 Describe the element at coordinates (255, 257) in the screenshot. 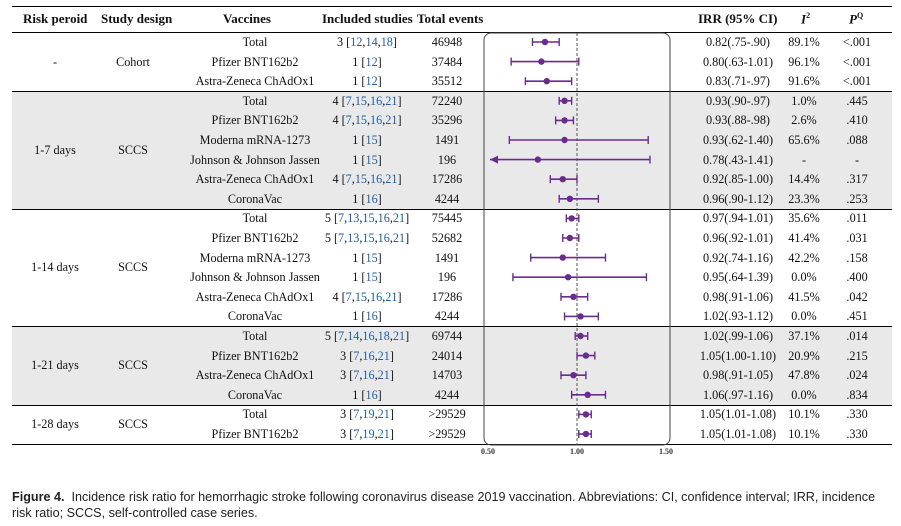

I see `vaccine-cell: Moderna mRNA-1273` at that location.